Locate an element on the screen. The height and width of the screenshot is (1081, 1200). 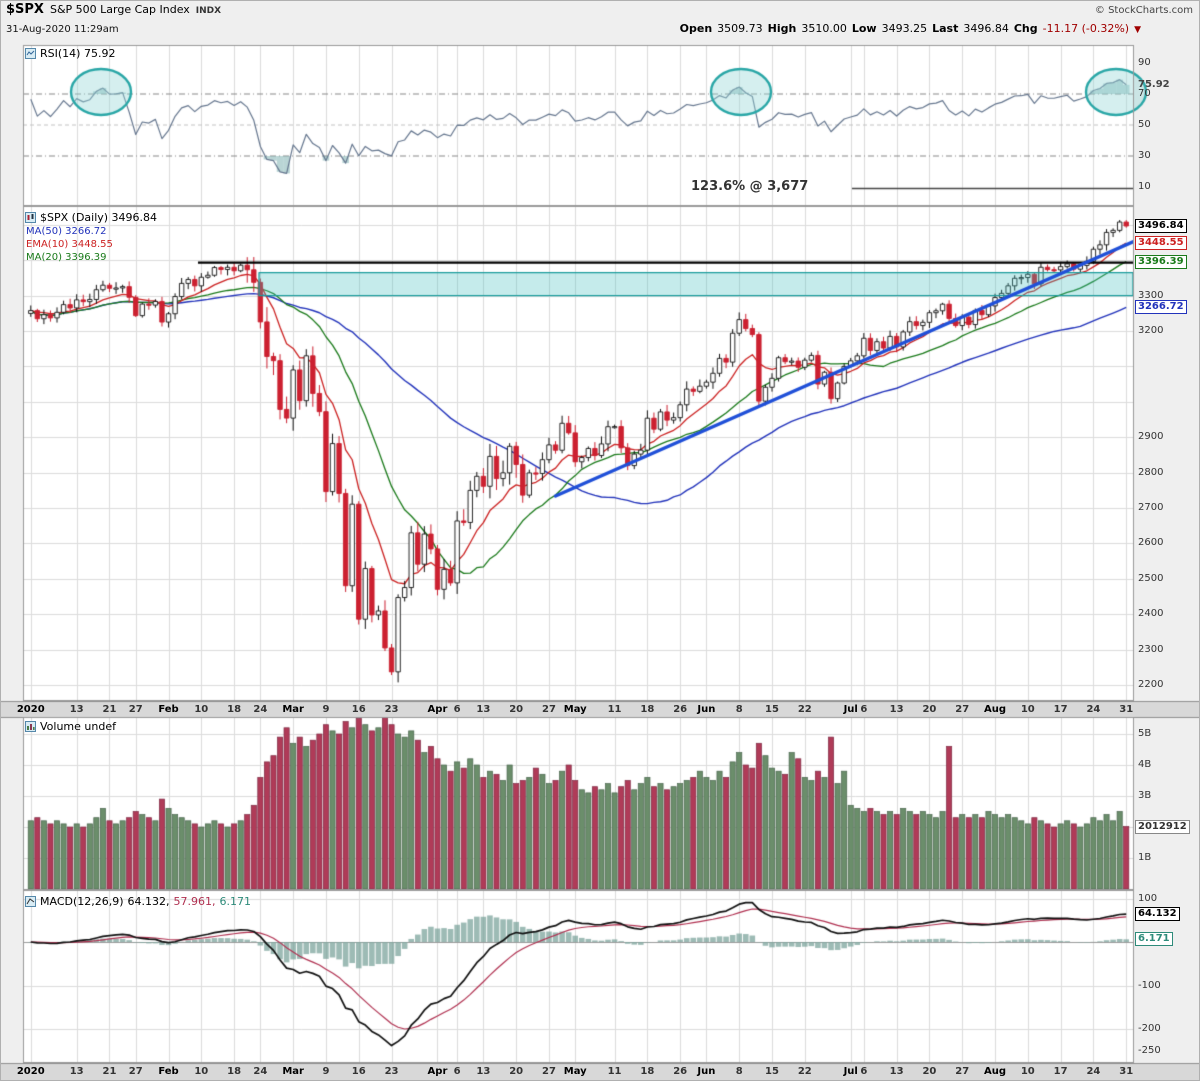
ma50-legend: MA(50) 3266.72 is located at coordinates (66, 231).